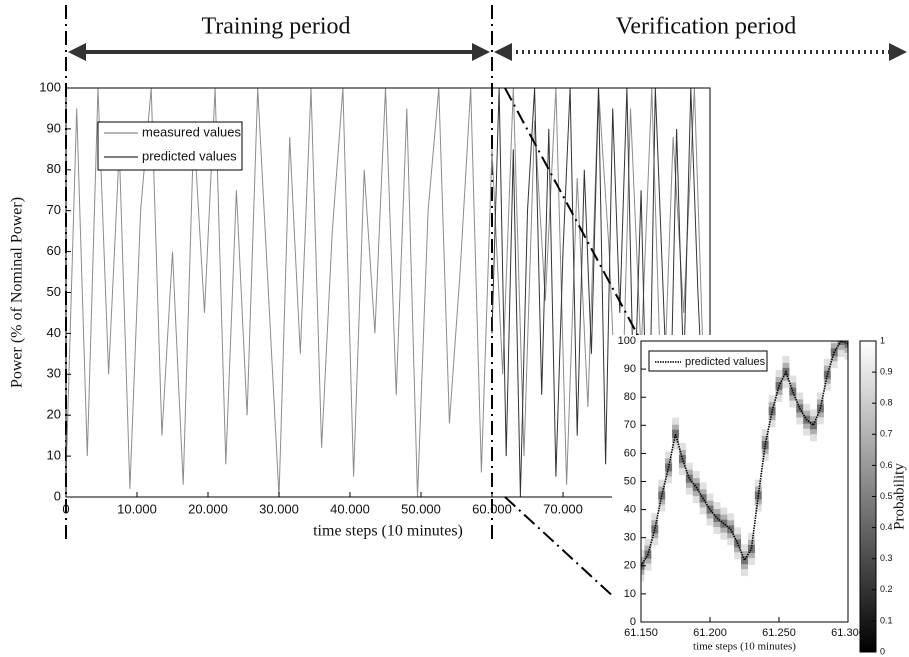 The image size is (909, 657). I want to click on y-tick-label: 80, so click(54, 168).